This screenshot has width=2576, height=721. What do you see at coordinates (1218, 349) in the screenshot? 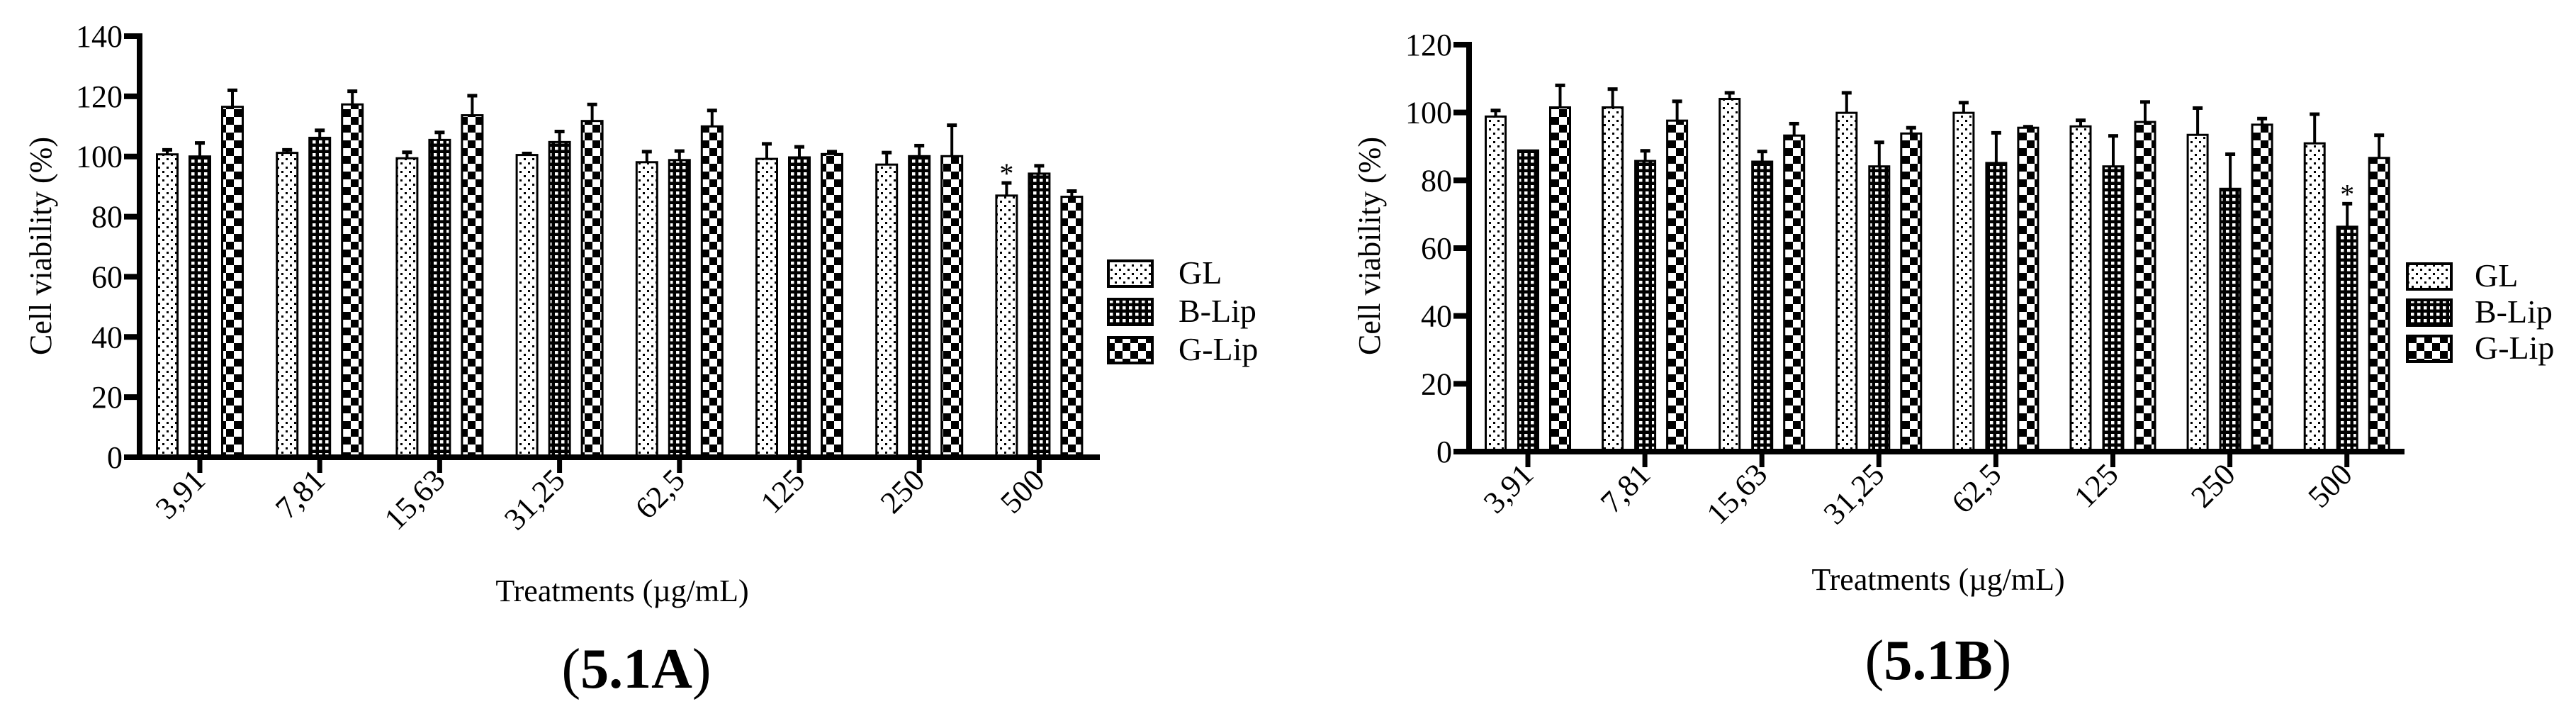
I see `legend-label: G-Lip` at bounding box center [1218, 349].